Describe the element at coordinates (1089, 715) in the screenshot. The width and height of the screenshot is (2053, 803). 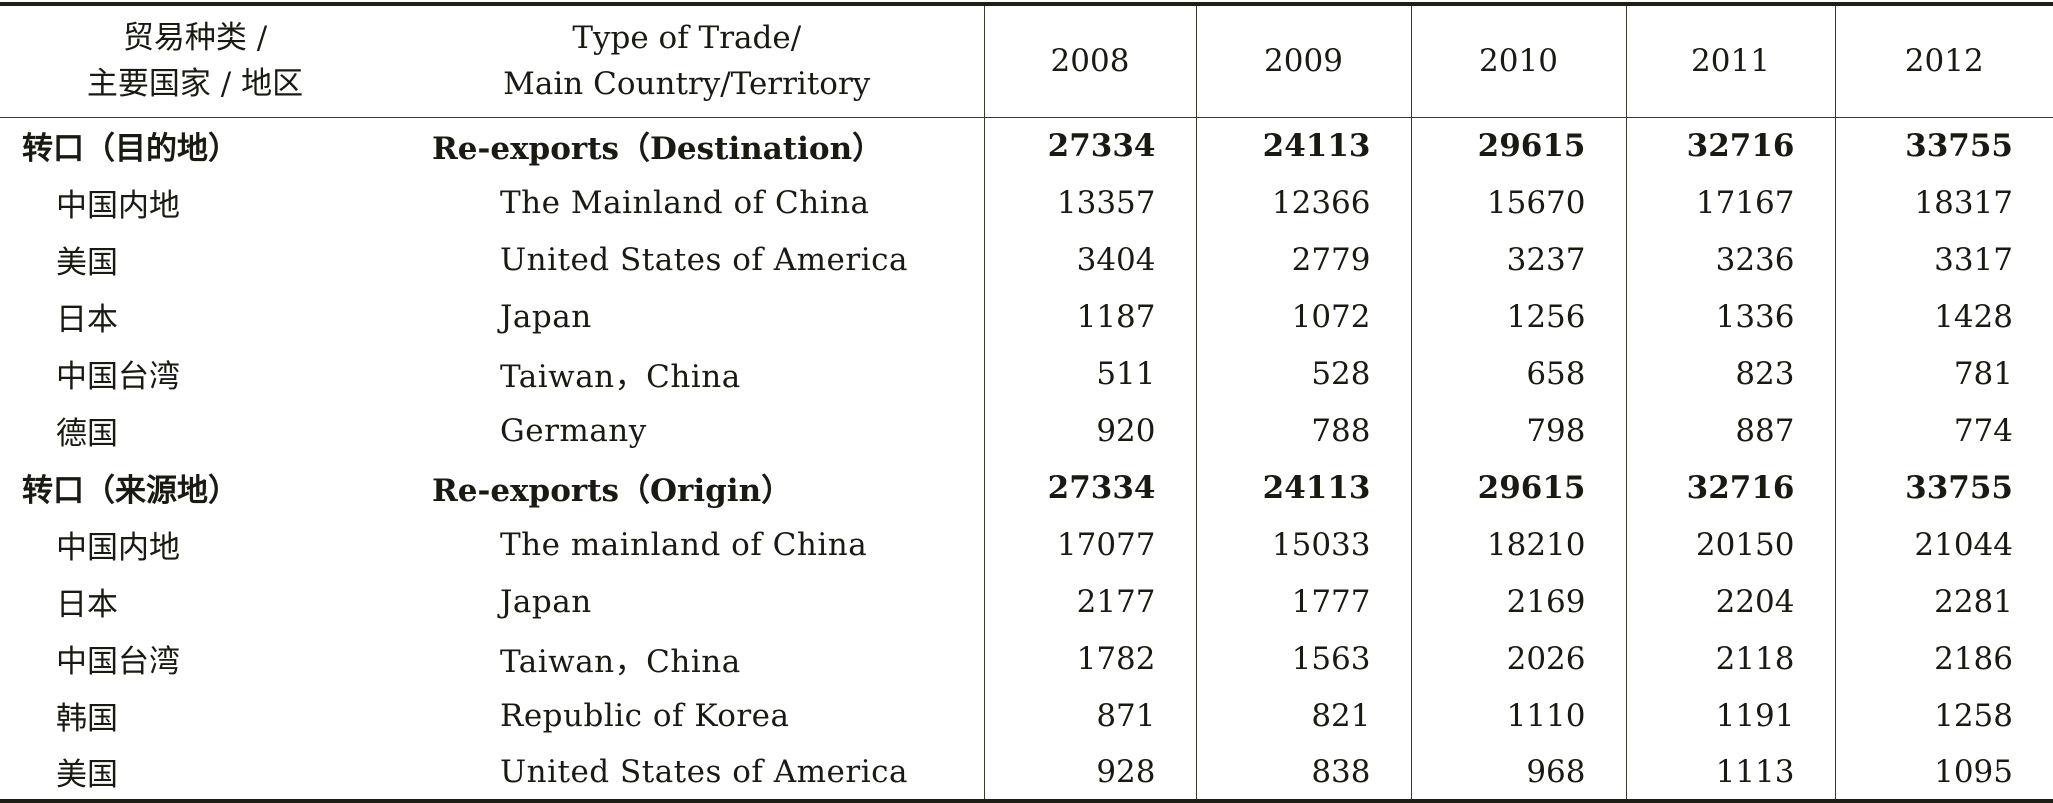
I see `value-cell: 871` at that location.